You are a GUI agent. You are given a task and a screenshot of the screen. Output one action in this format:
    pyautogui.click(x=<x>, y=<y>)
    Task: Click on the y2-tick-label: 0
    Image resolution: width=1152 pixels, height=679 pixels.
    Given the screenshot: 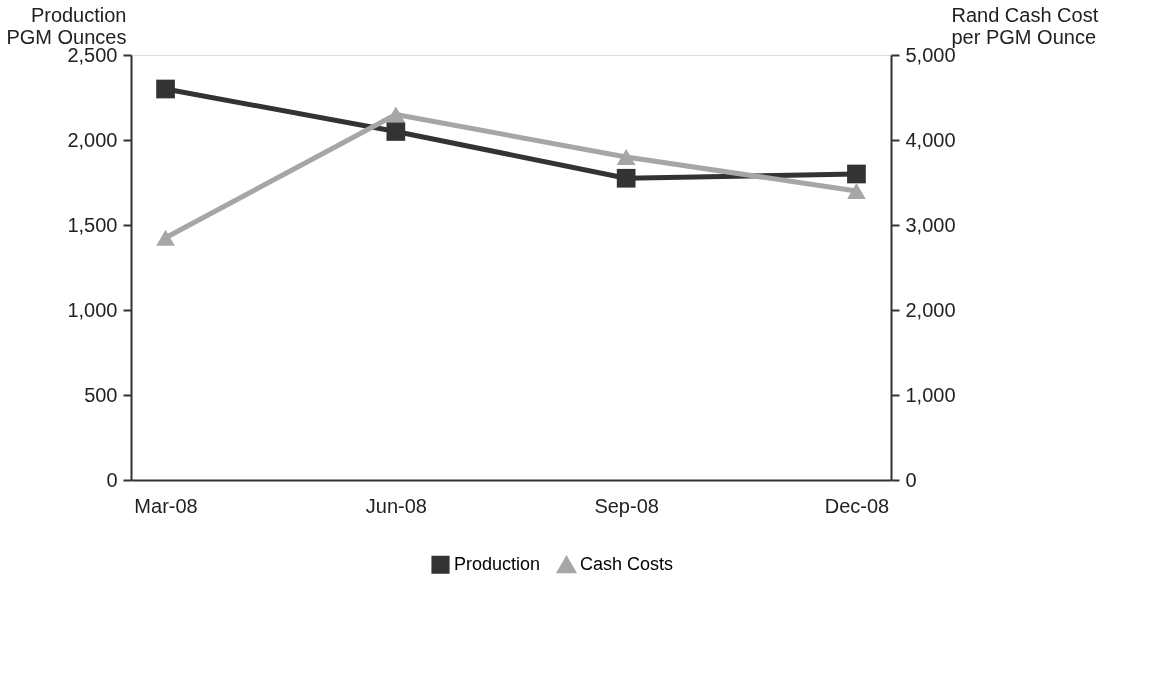 What is the action you would take?
    pyautogui.click(x=911, y=479)
    